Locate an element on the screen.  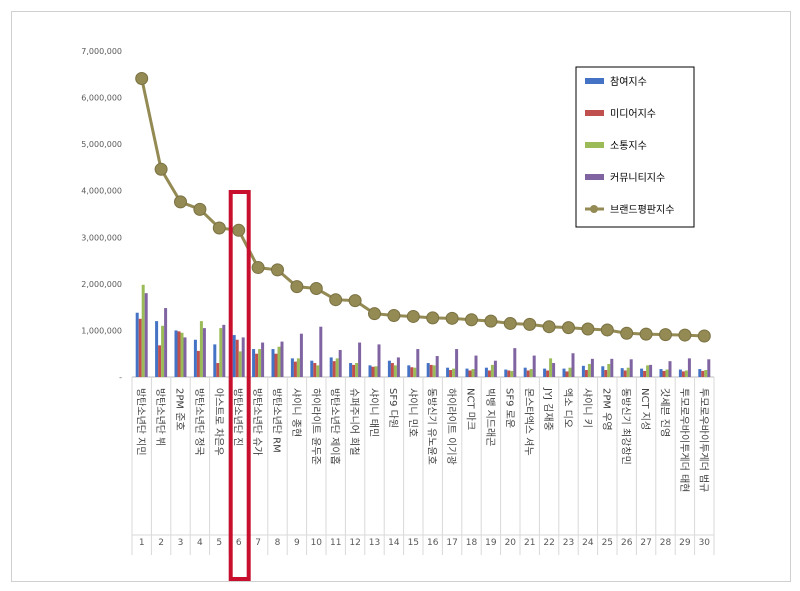
x-rank-label: 11 is located at coordinates (335, 543).